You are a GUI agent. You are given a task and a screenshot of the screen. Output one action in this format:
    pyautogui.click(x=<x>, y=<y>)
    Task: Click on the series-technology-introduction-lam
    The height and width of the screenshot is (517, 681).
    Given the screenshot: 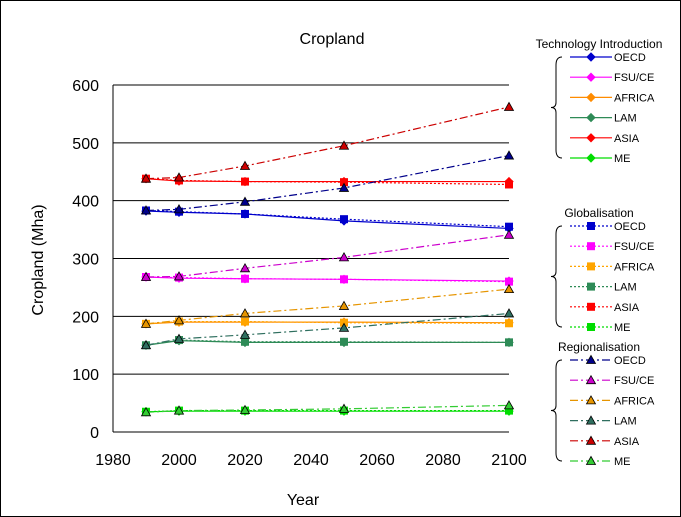 What is the action you would take?
    pyautogui.click(x=327, y=342)
    